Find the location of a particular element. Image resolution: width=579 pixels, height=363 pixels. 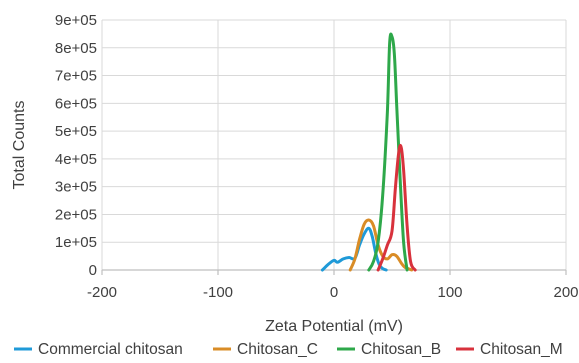

y-tick-label: 3e+05 is located at coordinates (76, 187).